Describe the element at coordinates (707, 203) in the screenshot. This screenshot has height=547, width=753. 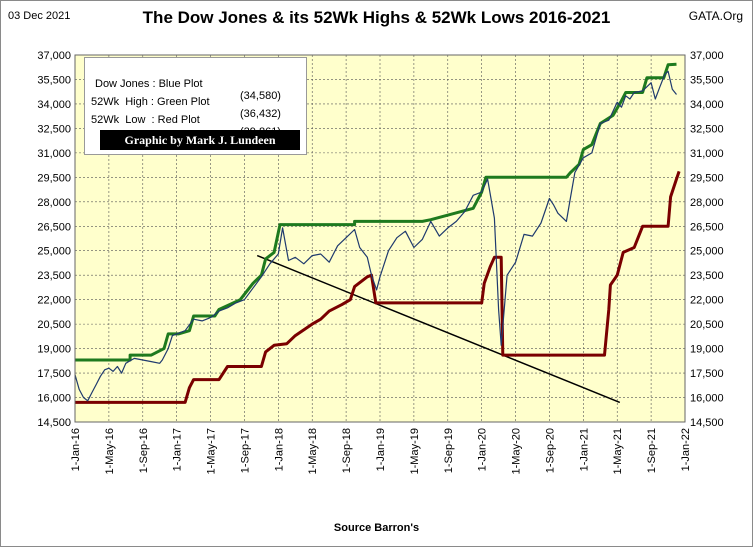
I see `y-tick-label-right: 28,000` at that location.